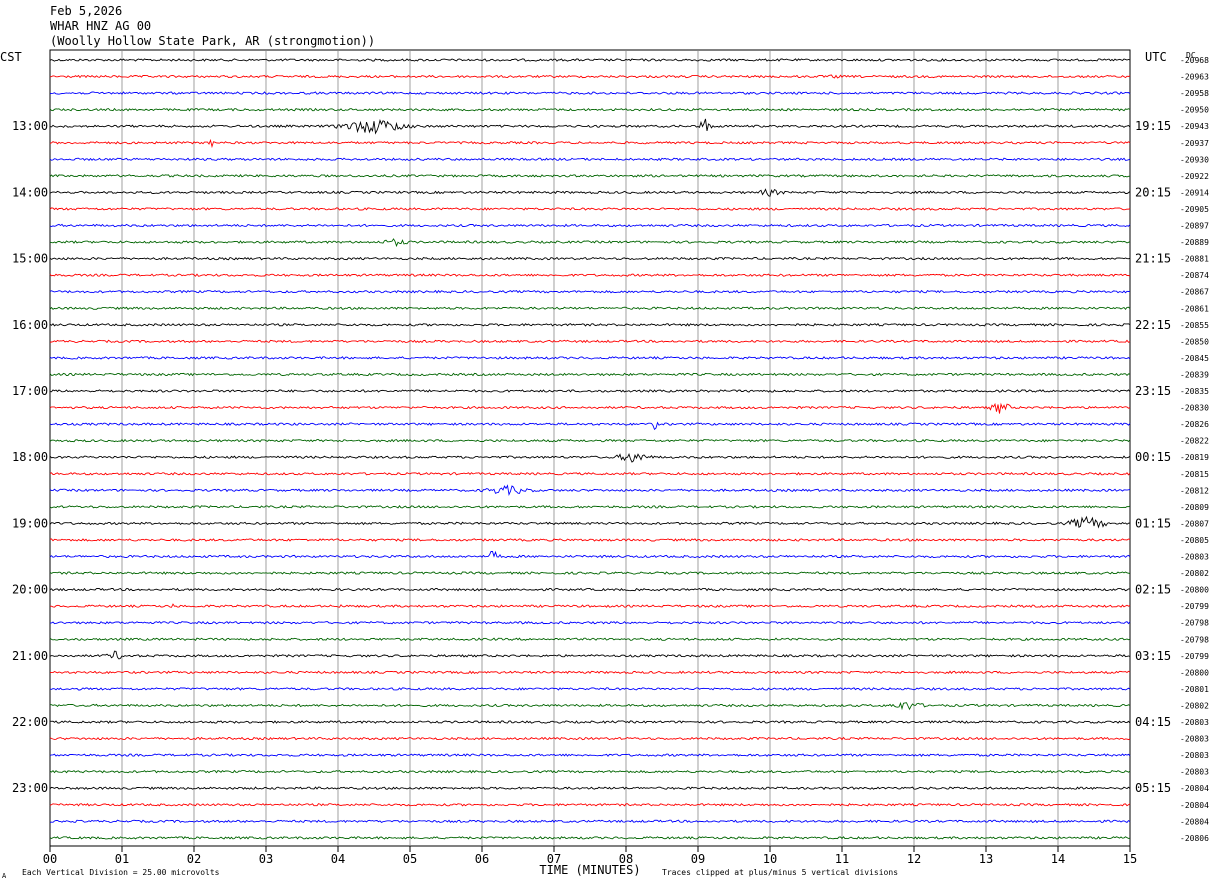 This screenshot has width=1210, height=886. Describe the element at coordinates (1194, 507) in the screenshot. I see `dc-offset-label: -20809` at that location.